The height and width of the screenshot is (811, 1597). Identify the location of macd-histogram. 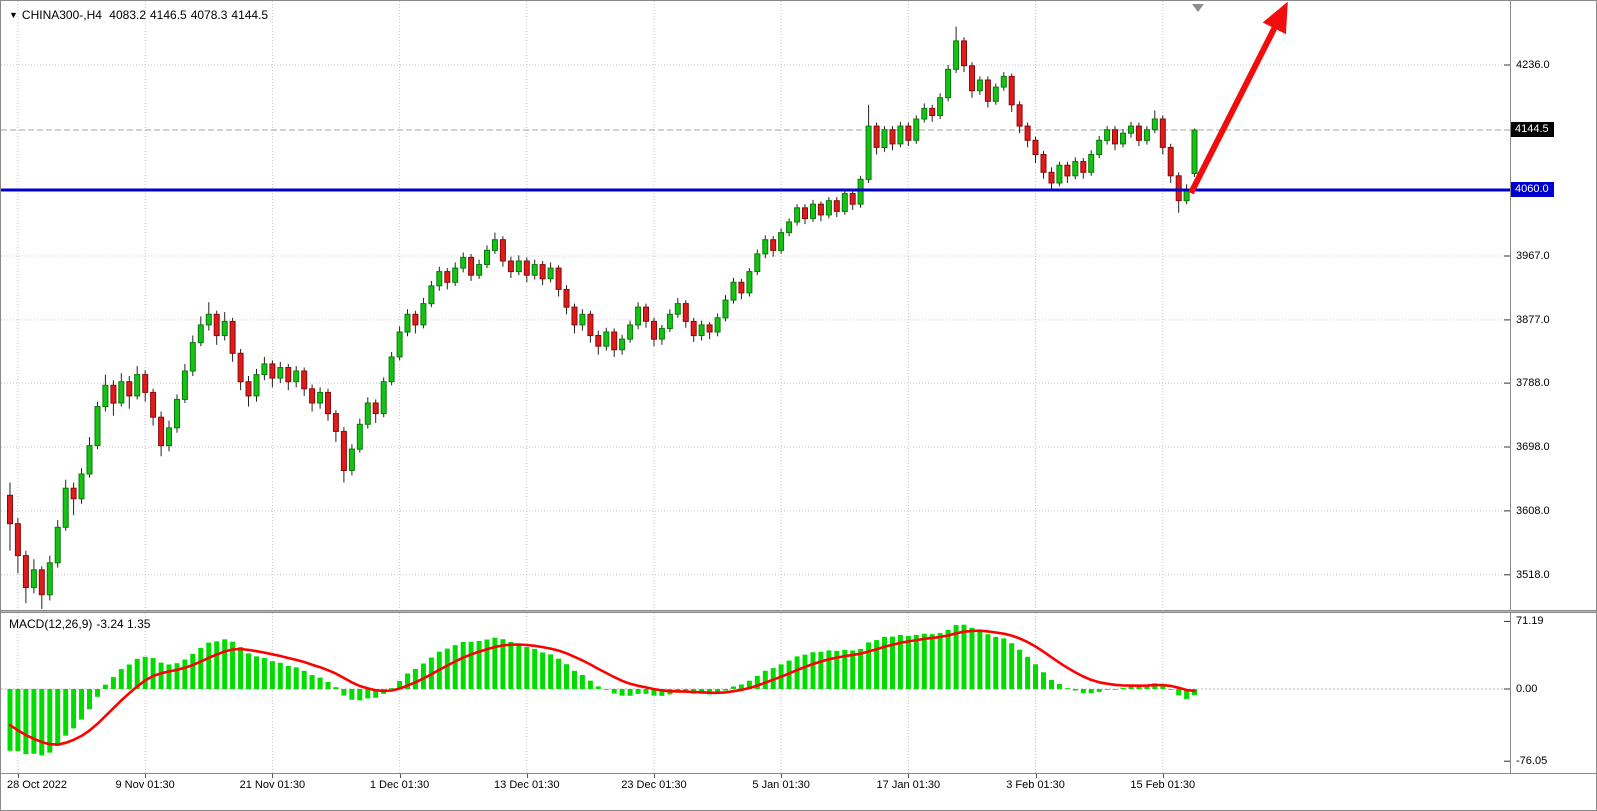
(602, 690).